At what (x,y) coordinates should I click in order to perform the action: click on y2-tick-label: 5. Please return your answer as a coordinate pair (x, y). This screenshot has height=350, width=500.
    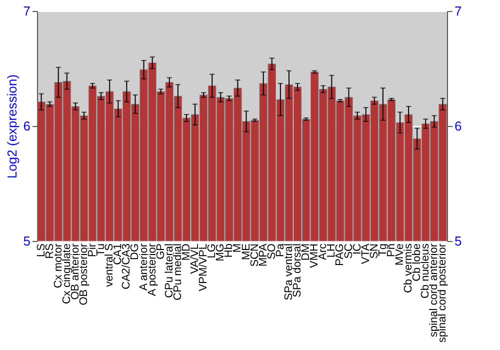
    Looking at the image, I should click on (458, 241).